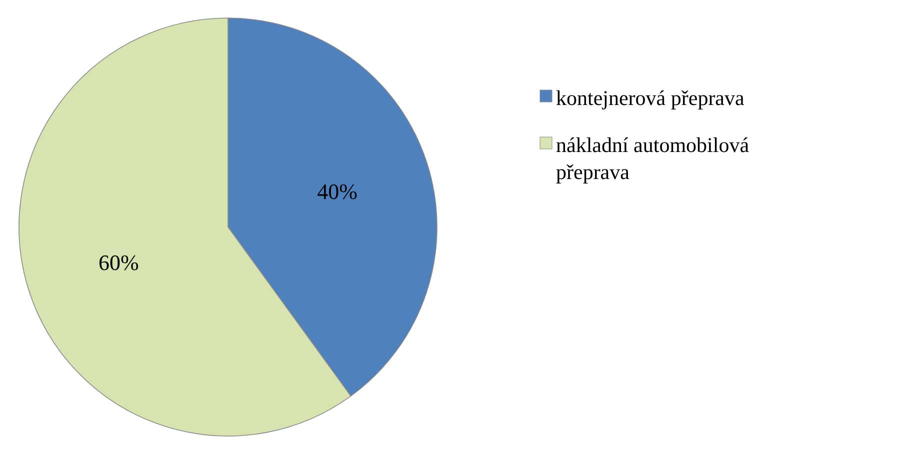 The width and height of the screenshot is (897, 451). I want to click on legend-label: kontejnerová přeprava, so click(650, 98).